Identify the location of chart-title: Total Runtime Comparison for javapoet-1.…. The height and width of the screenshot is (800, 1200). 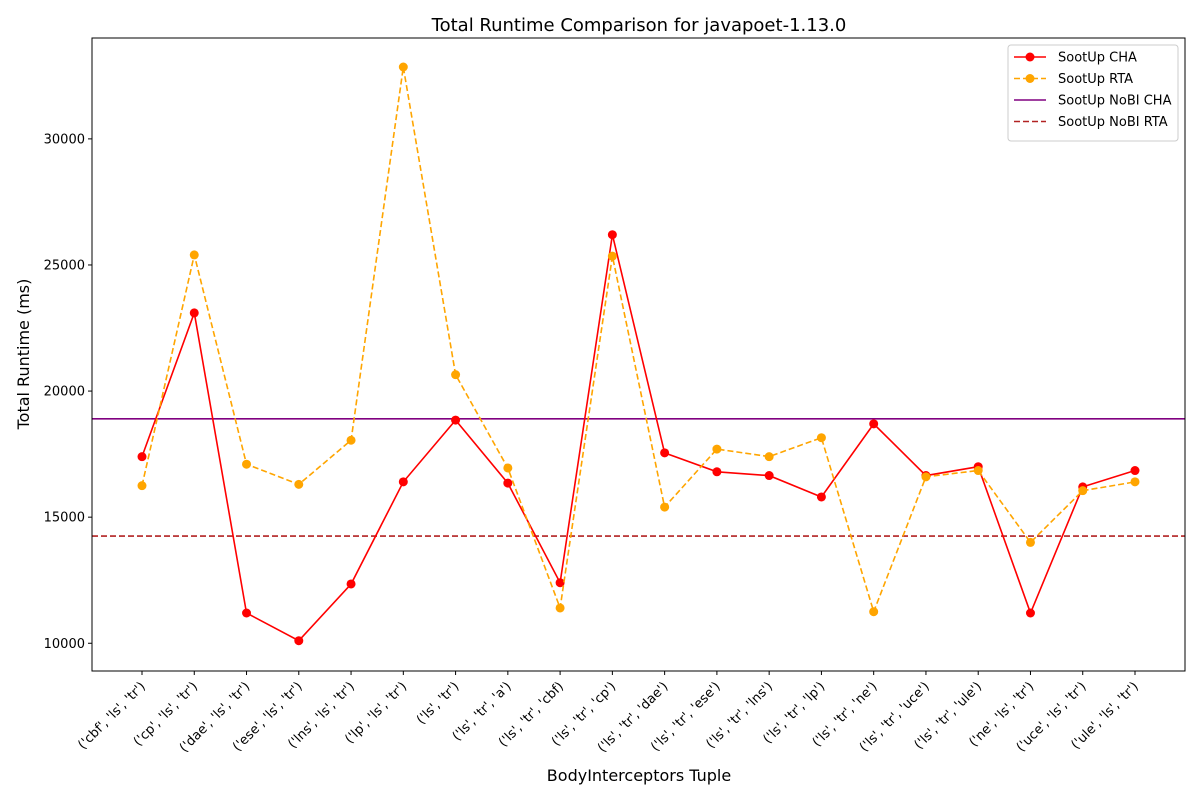
(639, 25).